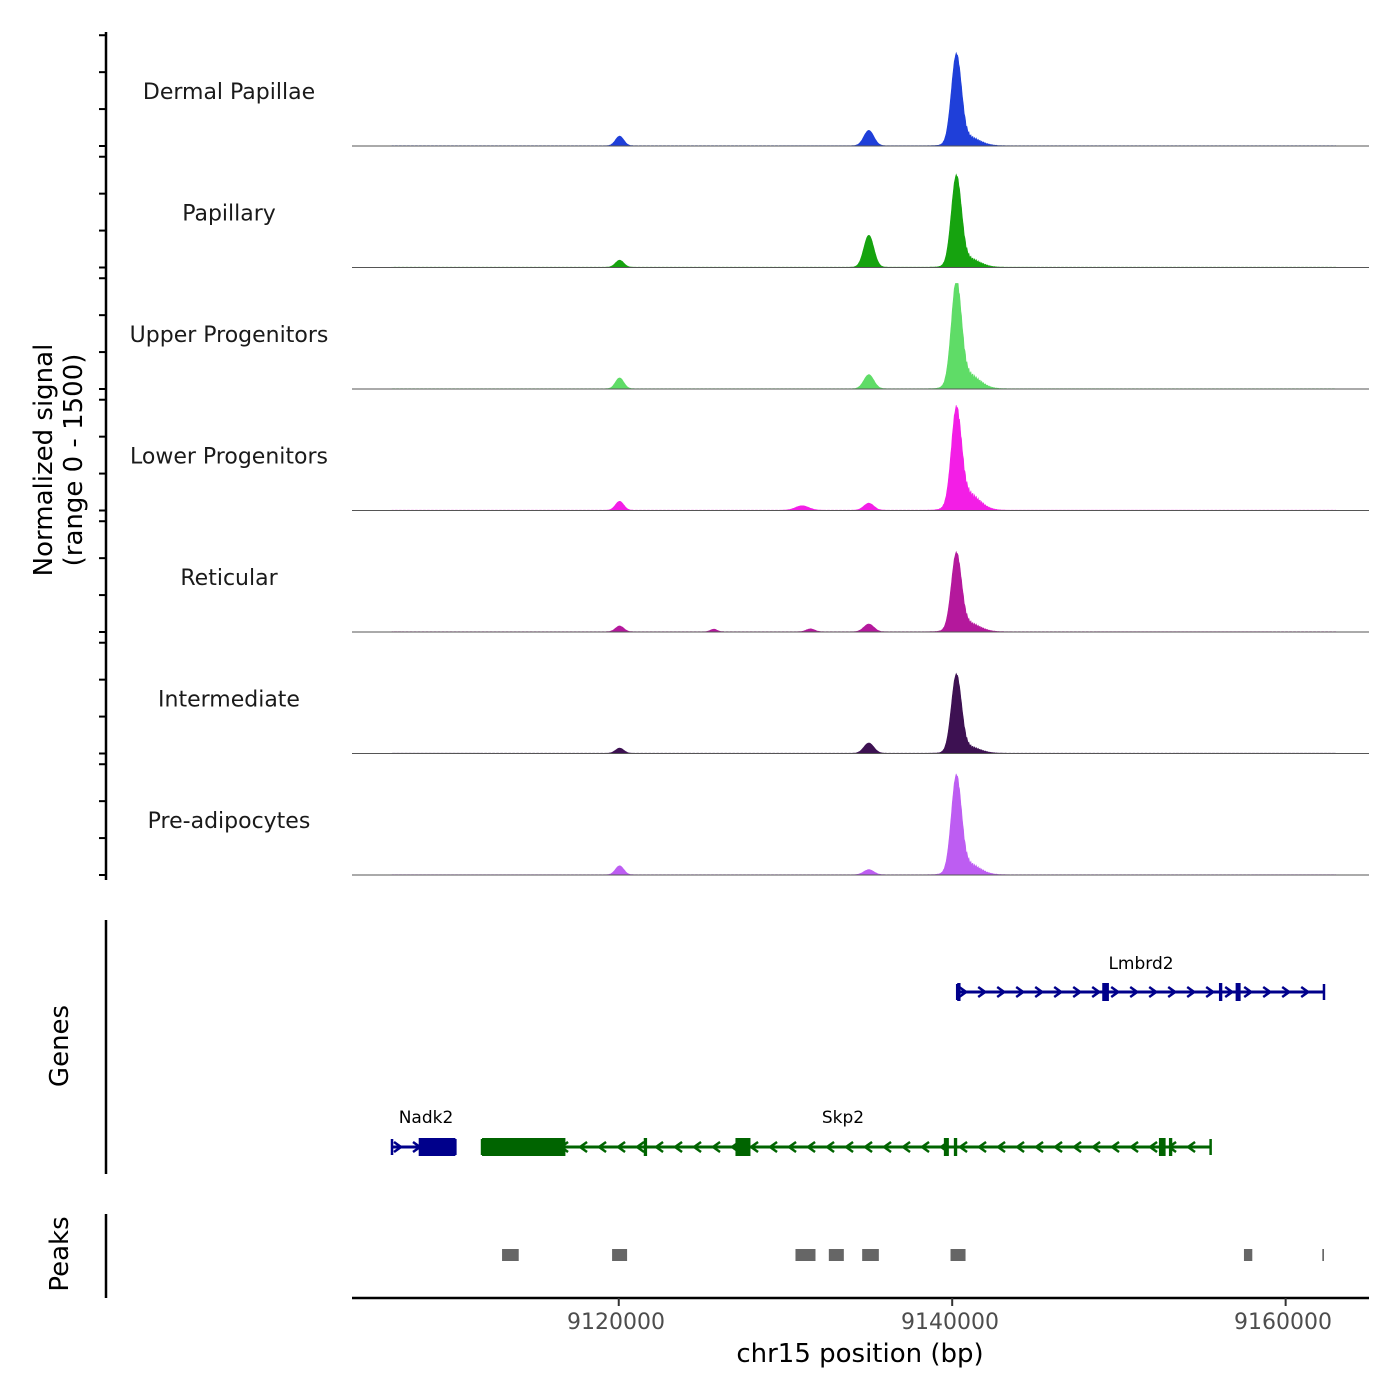 The image size is (1400, 1400). I want to click on gene-label-lmbrd2: Lmbrd2, so click(1140, 964).